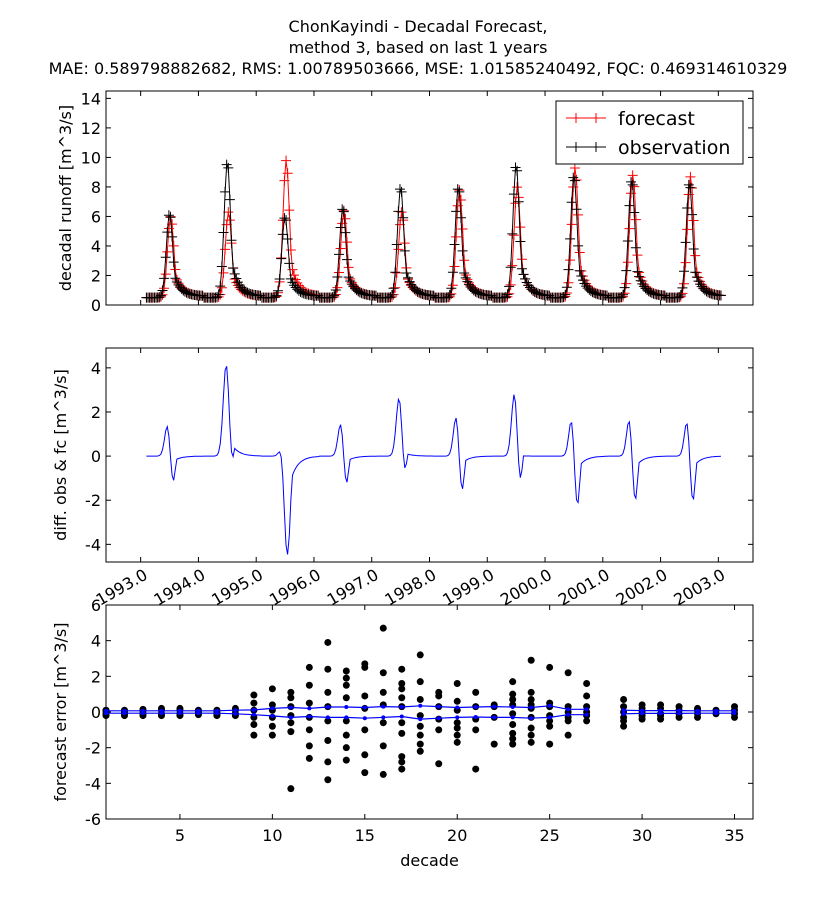 The height and width of the screenshot is (912, 836). I want to click on runoff-ytick-label: 10, so click(91, 157).